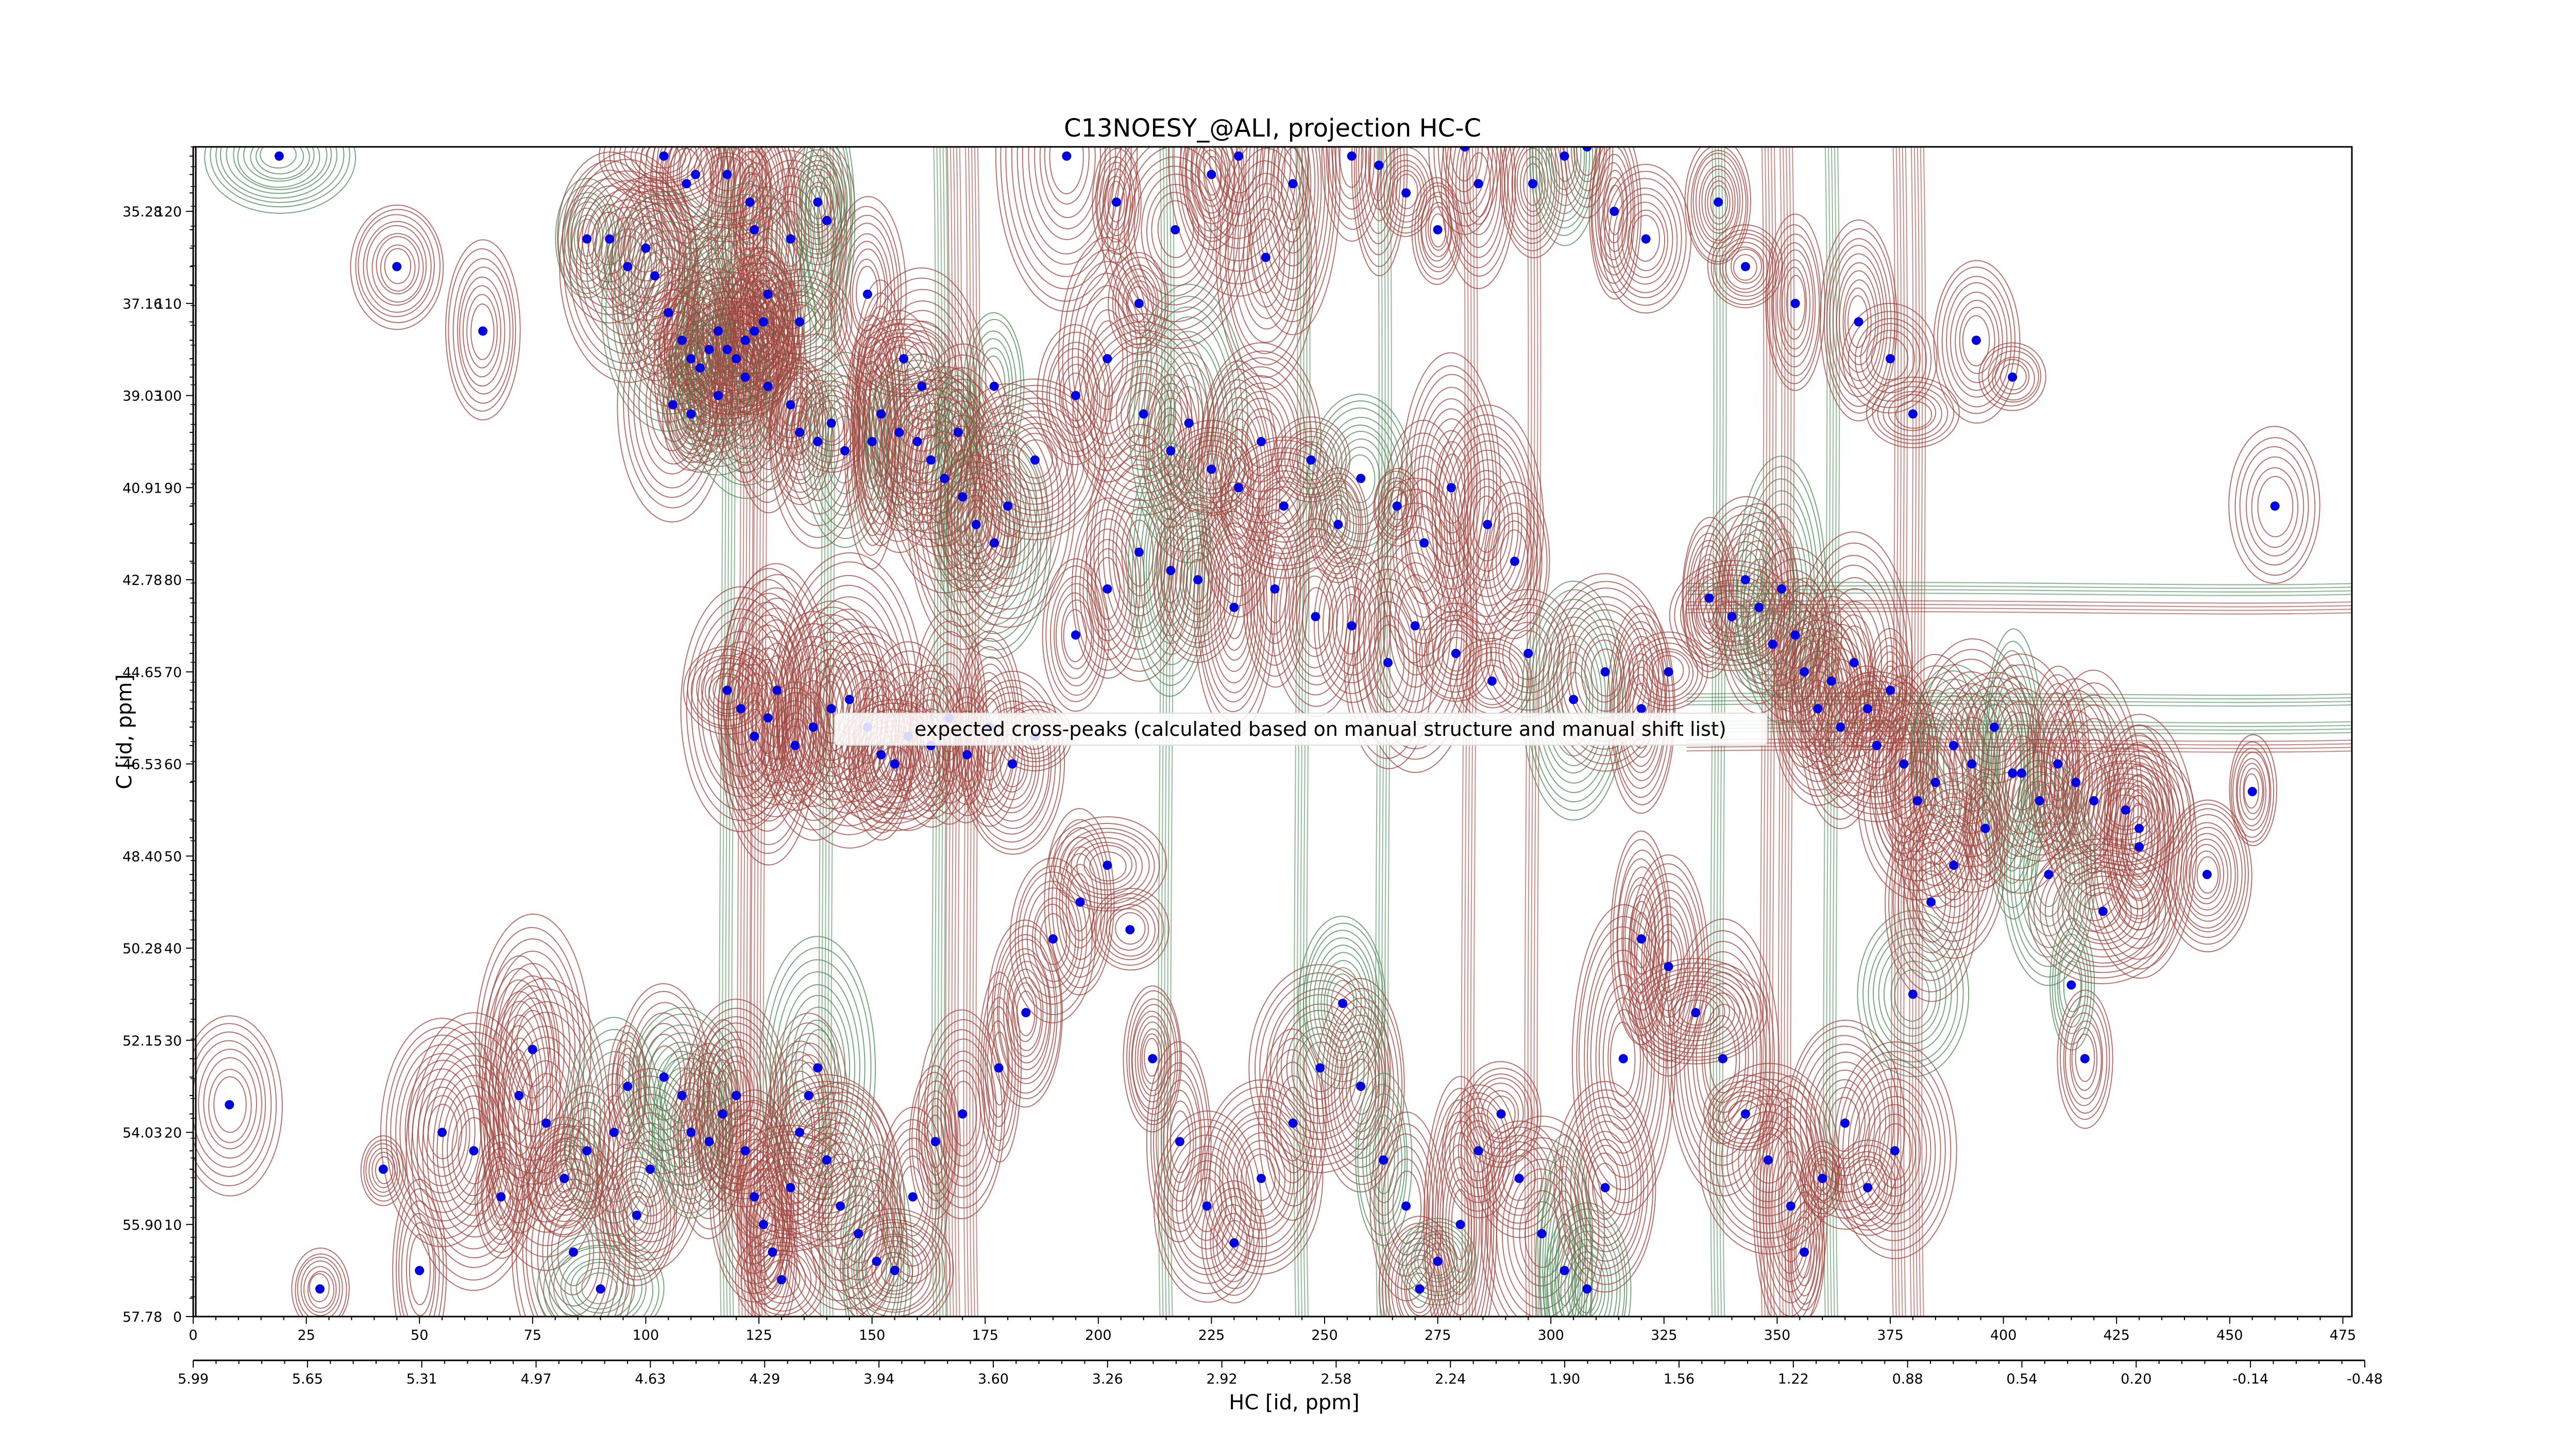  Describe the element at coordinates (2019, 583) in the screenshot. I see `contour-ridge` at that location.